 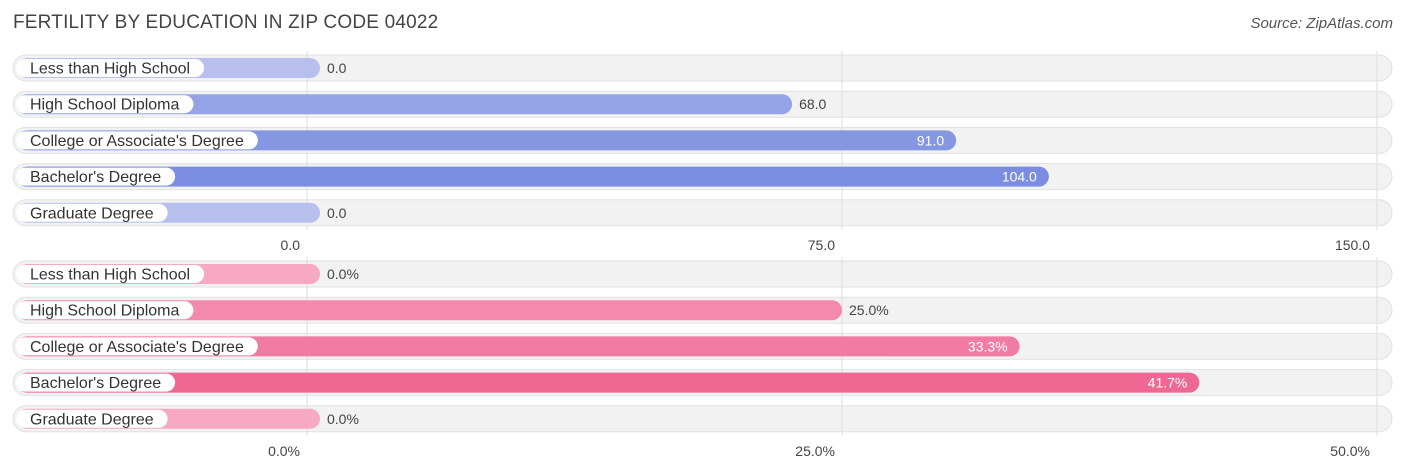 I want to click on tick-label: 0.0, so click(x=291, y=245).